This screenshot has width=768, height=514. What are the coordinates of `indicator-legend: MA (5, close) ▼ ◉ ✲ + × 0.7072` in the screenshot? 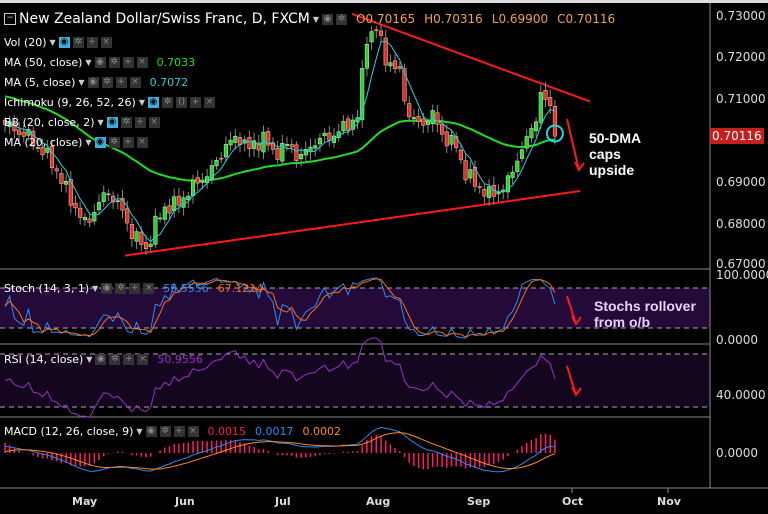 It's located at (96, 82).